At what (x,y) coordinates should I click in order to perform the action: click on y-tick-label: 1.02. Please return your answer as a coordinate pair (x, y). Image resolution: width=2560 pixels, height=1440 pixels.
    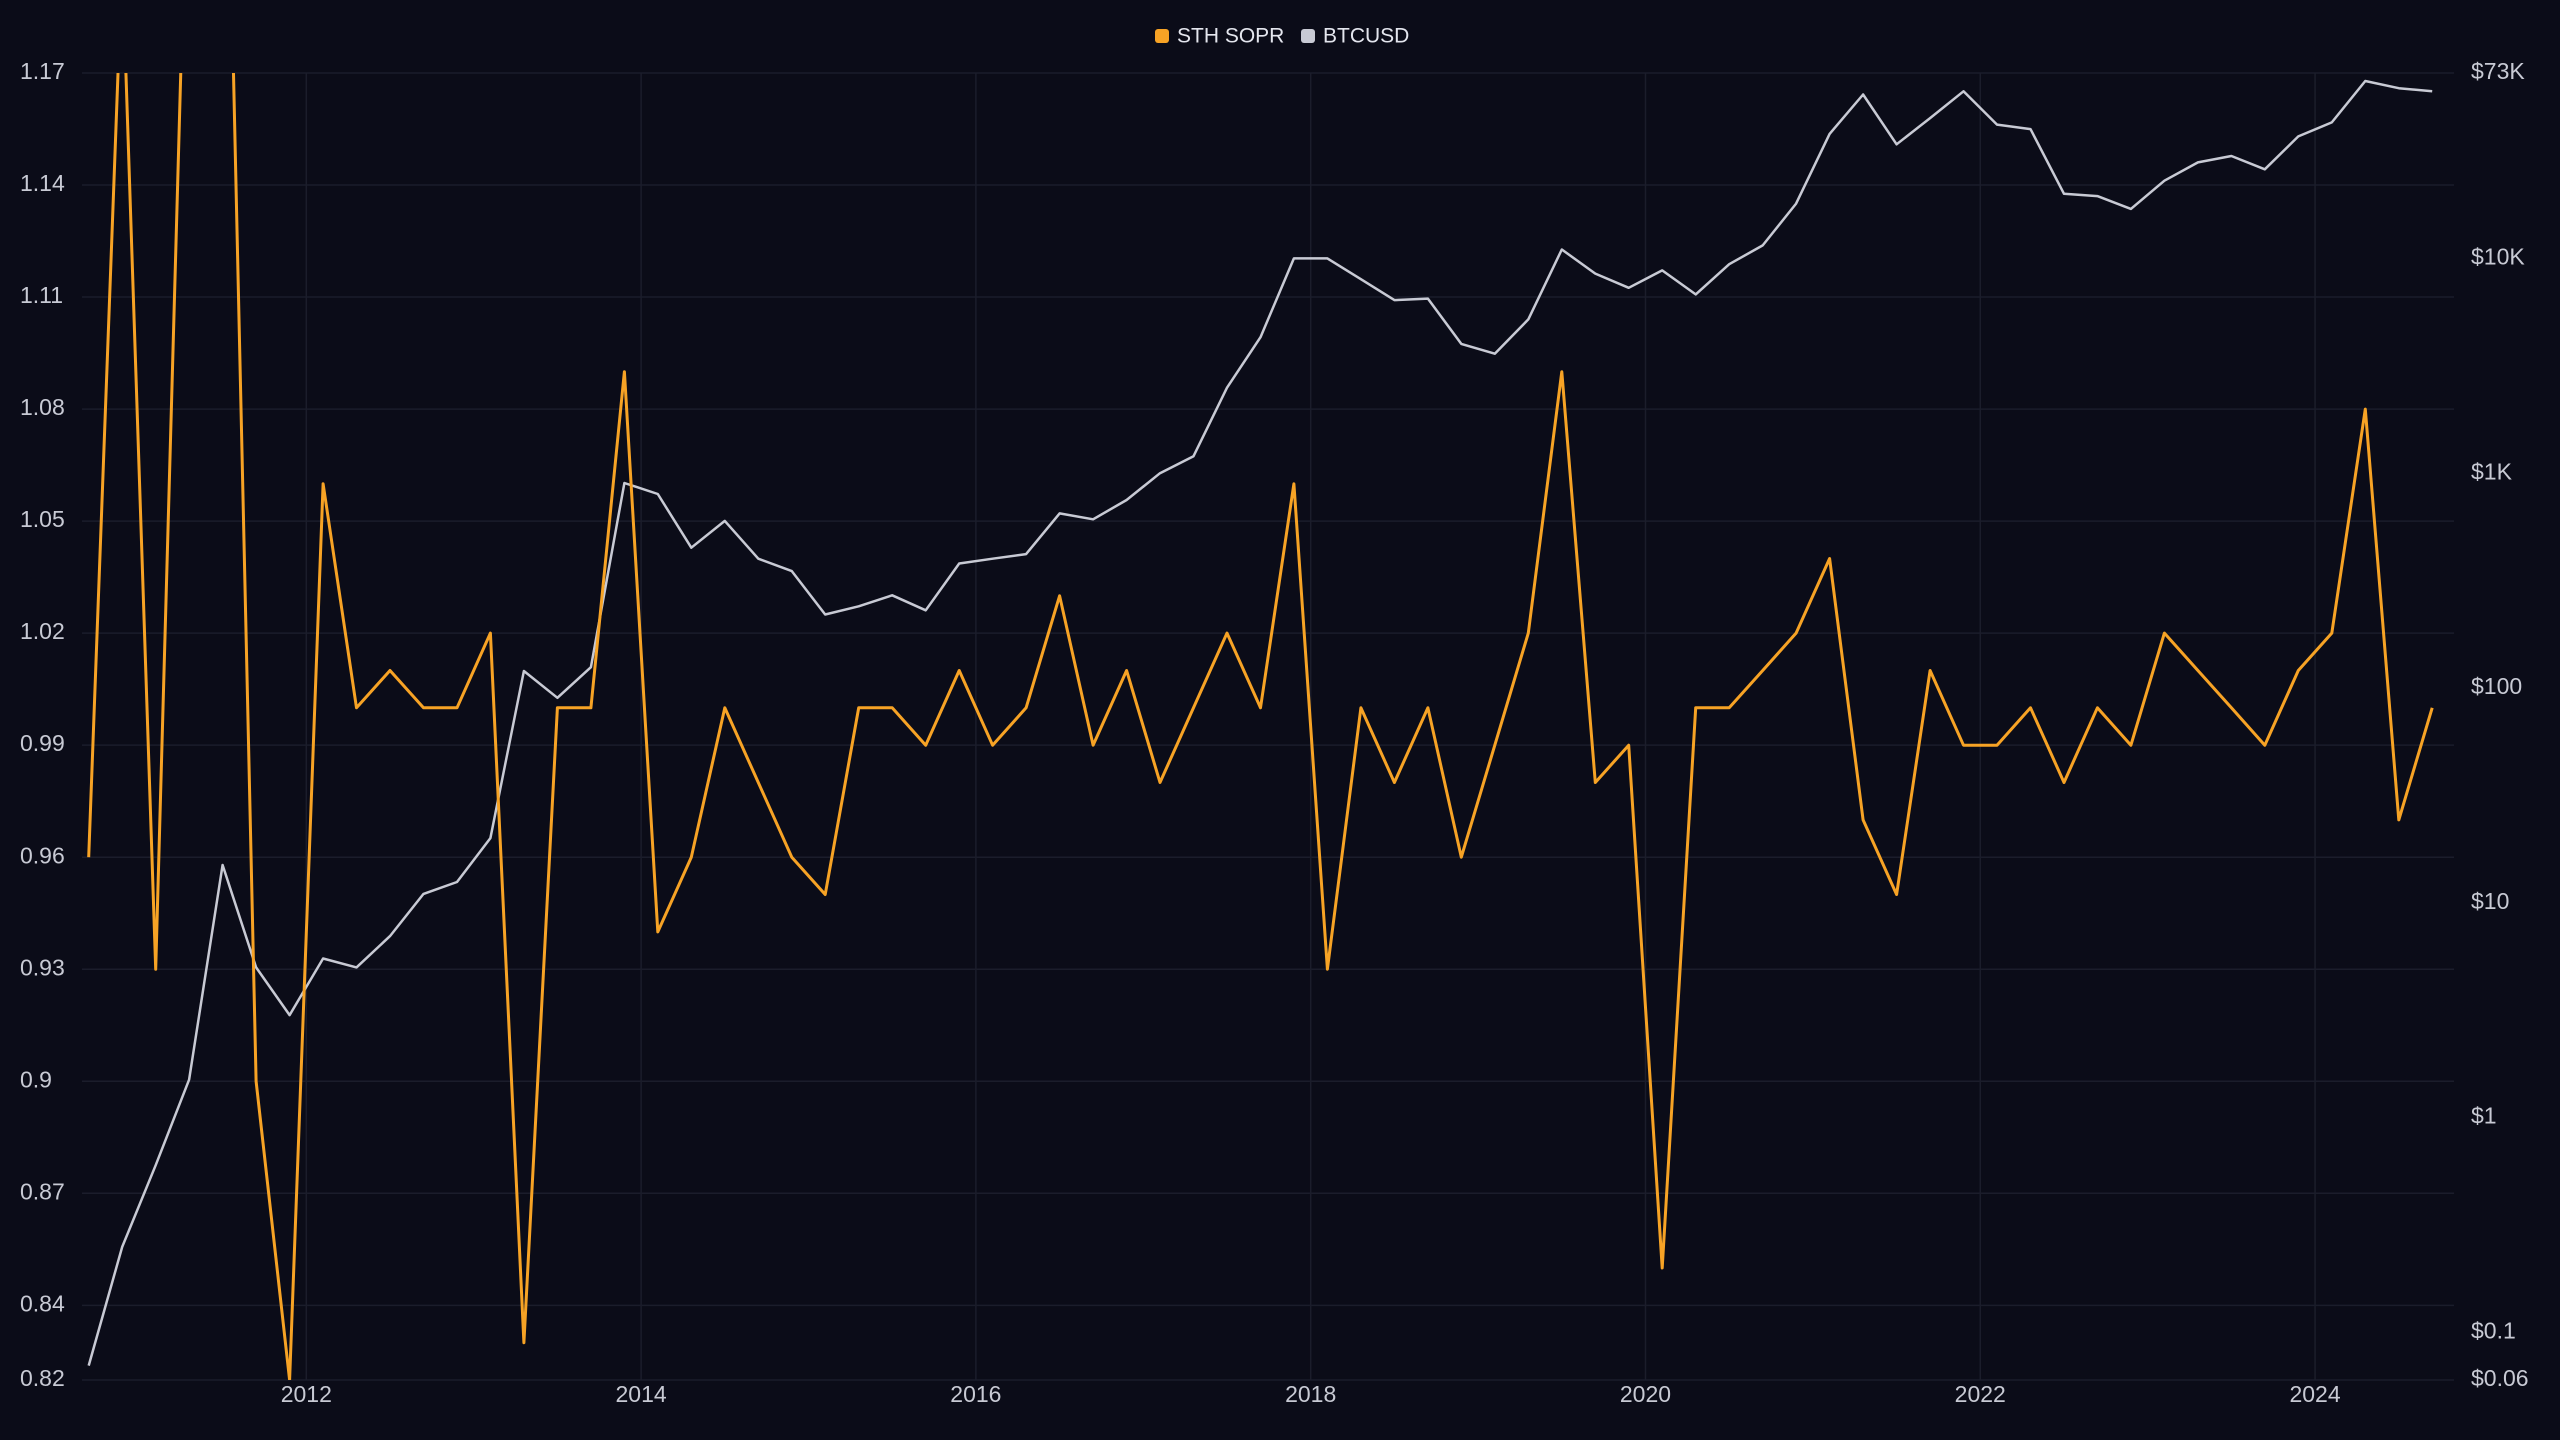
    Looking at the image, I should click on (42, 631).